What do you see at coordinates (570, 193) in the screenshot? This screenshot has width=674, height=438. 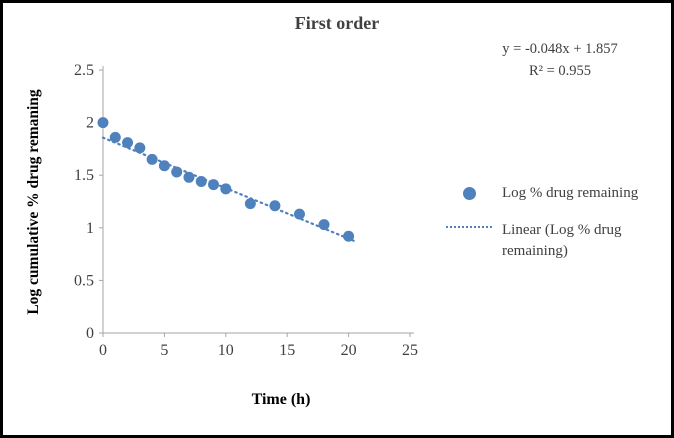 I see `legend-label-scatter: Log % drug remaining` at bounding box center [570, 193].